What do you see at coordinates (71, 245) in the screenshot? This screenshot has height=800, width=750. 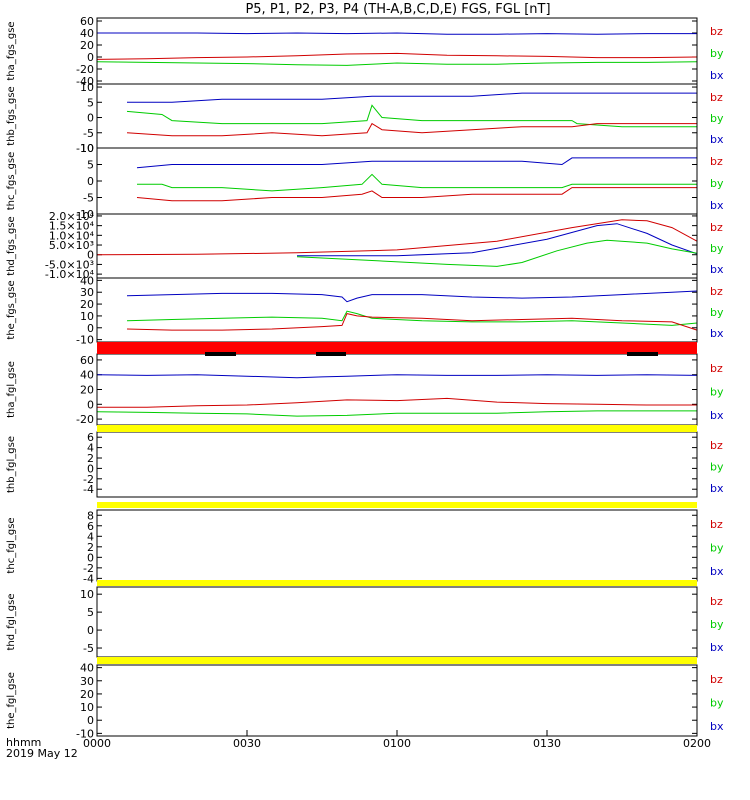 I see `y-tick-label: 5.0×10³` at bounding box center [71, 245].